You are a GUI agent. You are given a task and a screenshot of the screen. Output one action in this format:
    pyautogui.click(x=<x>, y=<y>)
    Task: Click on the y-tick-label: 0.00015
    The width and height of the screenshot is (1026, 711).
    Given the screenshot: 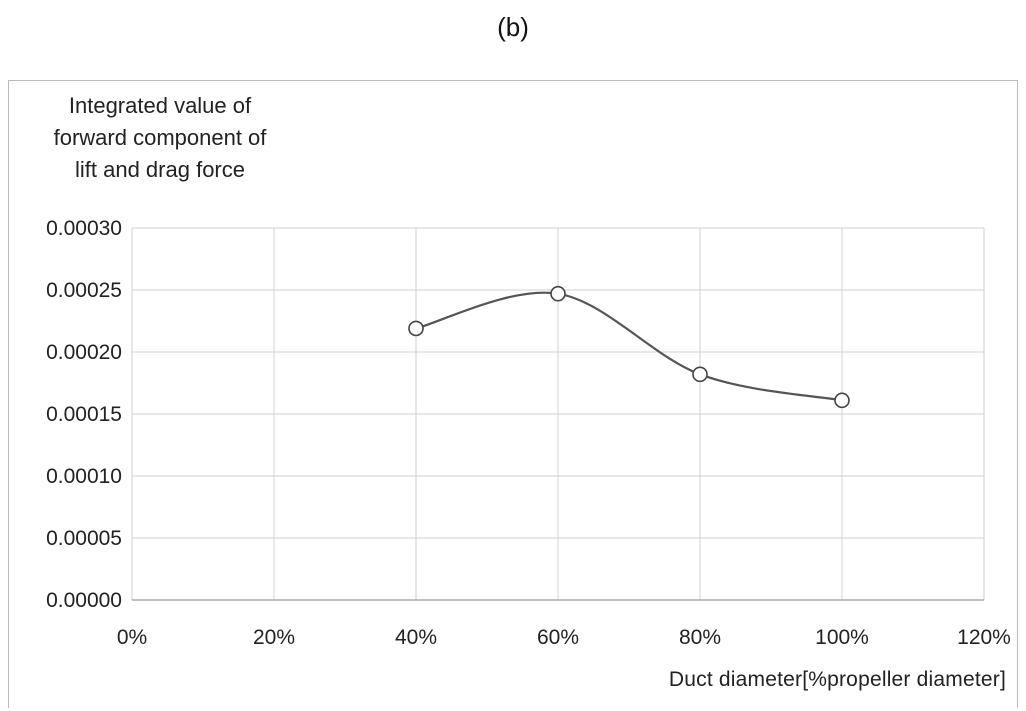 What is the action you would take?
    pyautogui.click(x=84, y=414)
    